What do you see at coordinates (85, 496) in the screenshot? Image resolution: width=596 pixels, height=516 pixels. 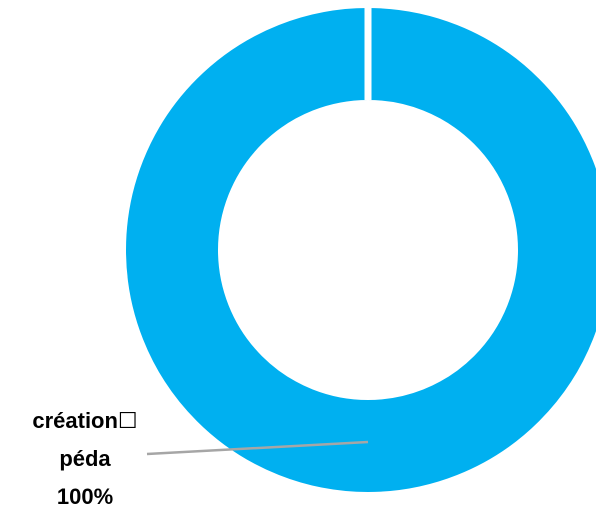 I see `data-label-value: 100%` at bounding box center [85, 496].